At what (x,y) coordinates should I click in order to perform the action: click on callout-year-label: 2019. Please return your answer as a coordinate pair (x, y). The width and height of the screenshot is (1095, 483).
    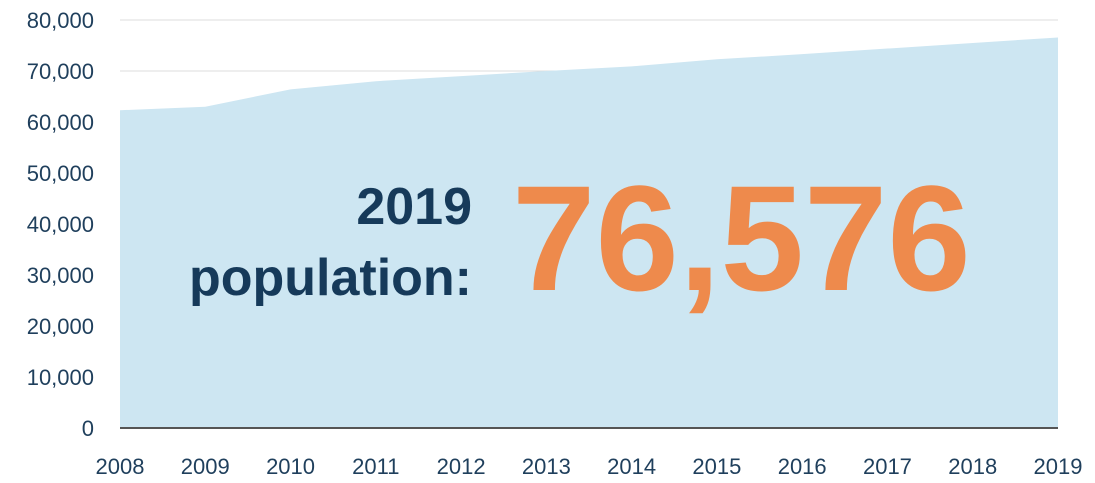
    Looking at the image, I should click on (414, 207).